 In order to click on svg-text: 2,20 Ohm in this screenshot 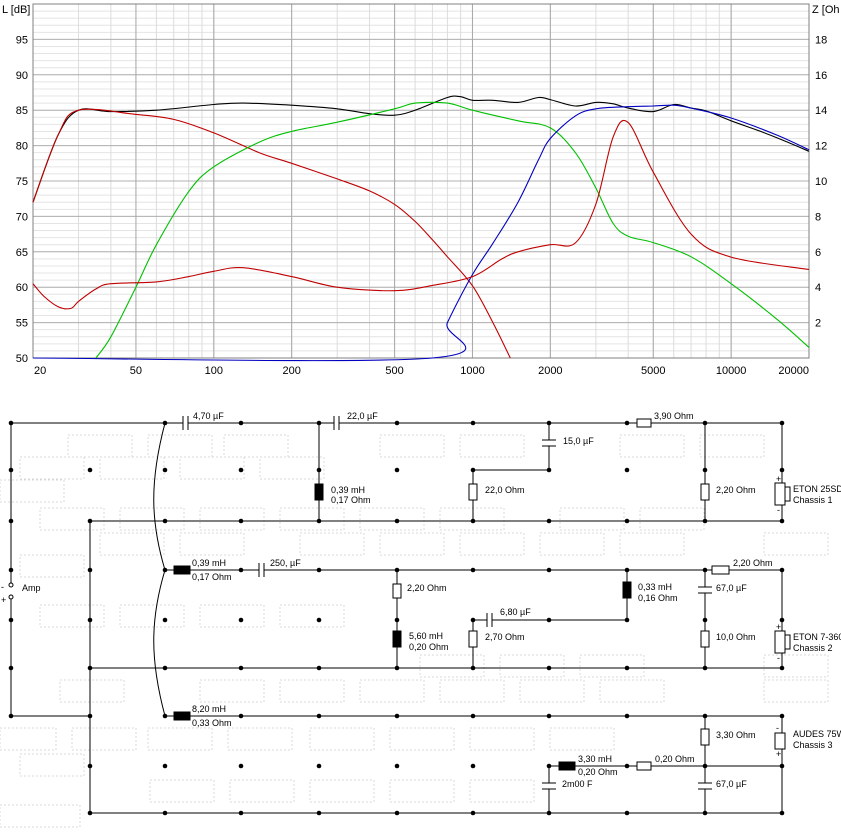, I will do `click(753, 563)`.